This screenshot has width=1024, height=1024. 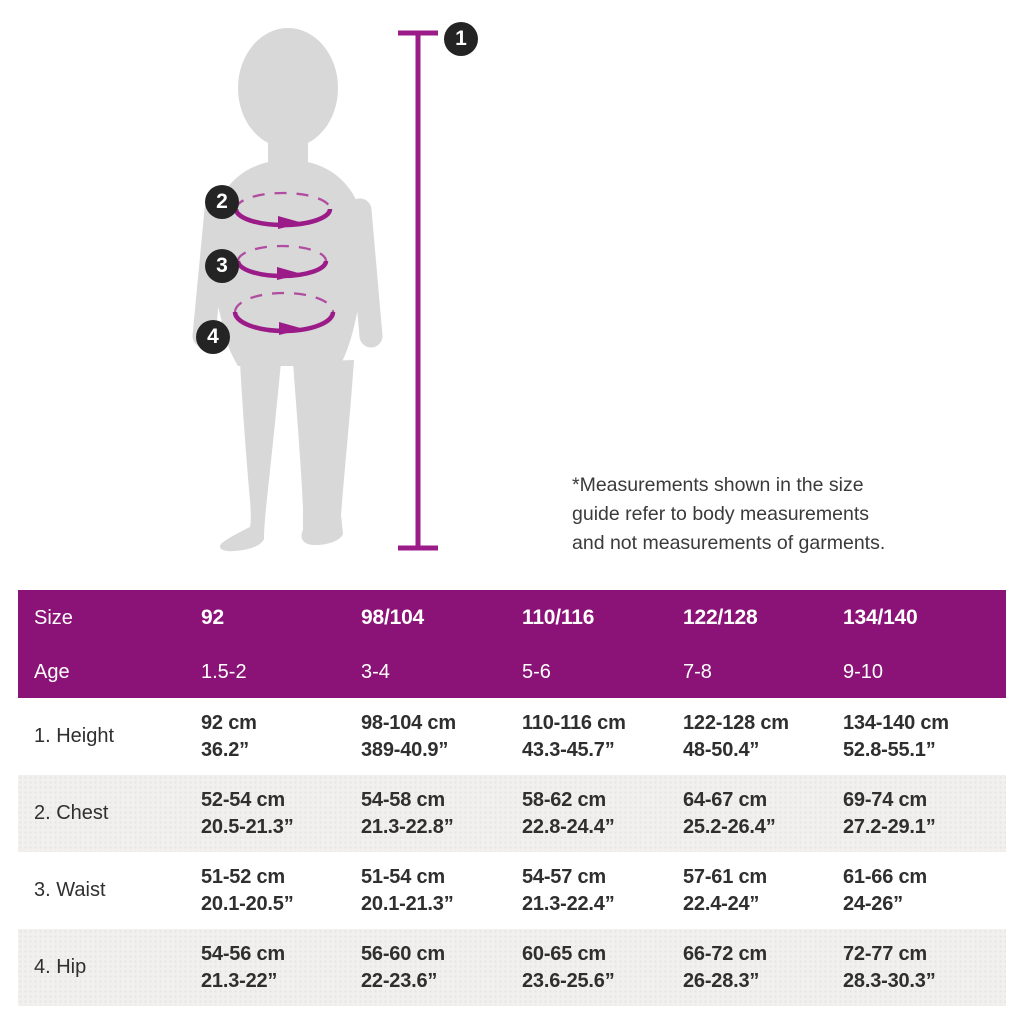 I want to click on chest-size122-cell: 64-67 cm 25.2-26.4”, so click(x=729, y=813).